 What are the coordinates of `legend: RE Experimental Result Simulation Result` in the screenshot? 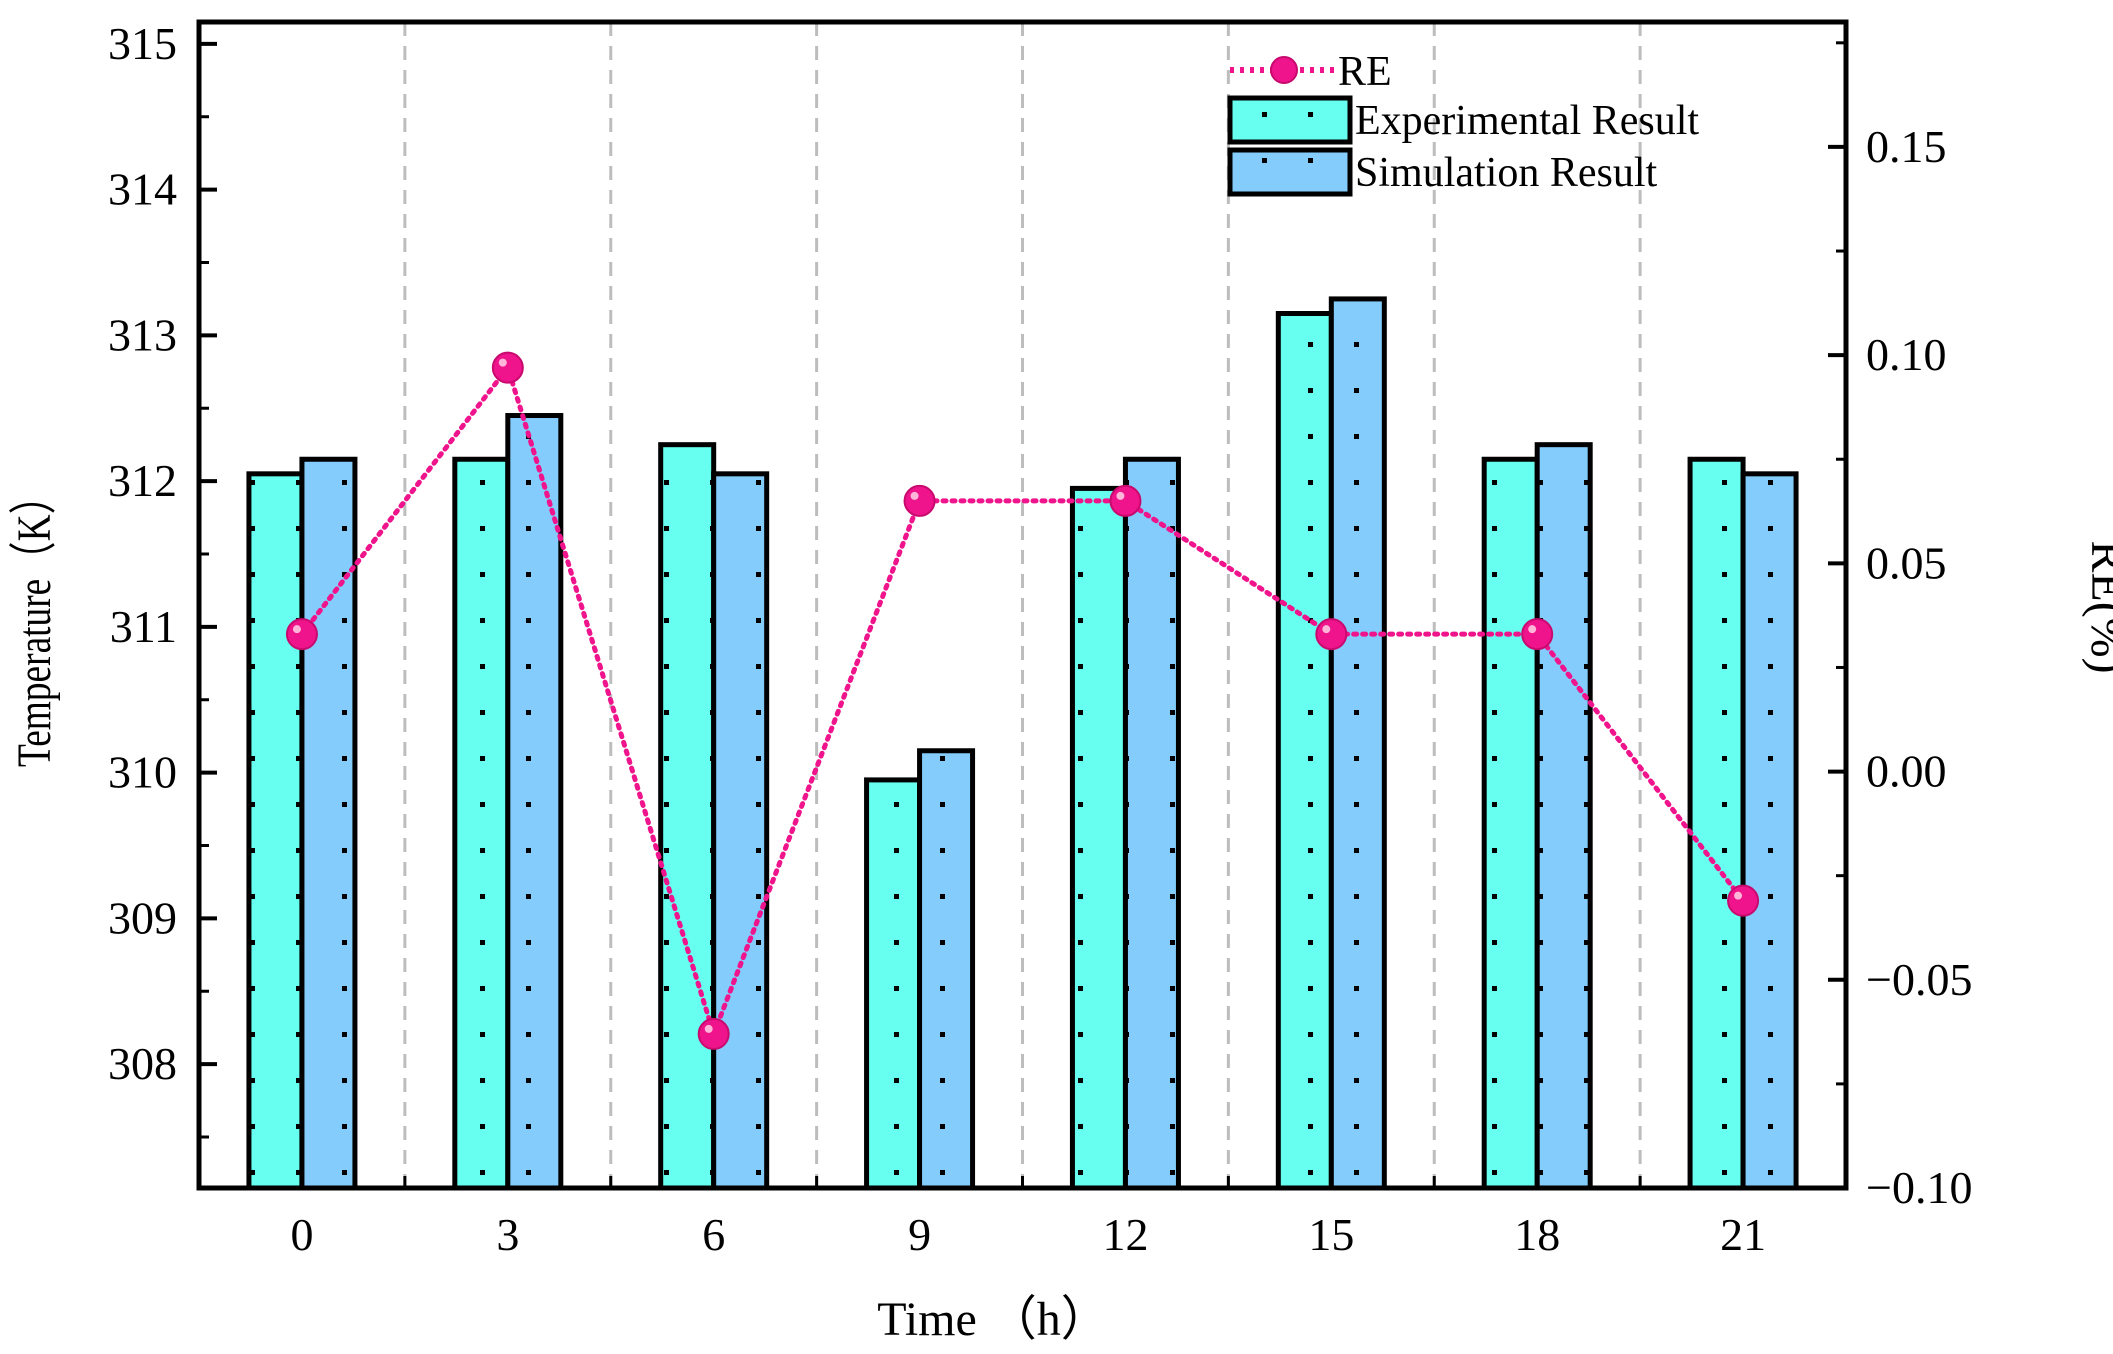 It's located at (1463, 123).